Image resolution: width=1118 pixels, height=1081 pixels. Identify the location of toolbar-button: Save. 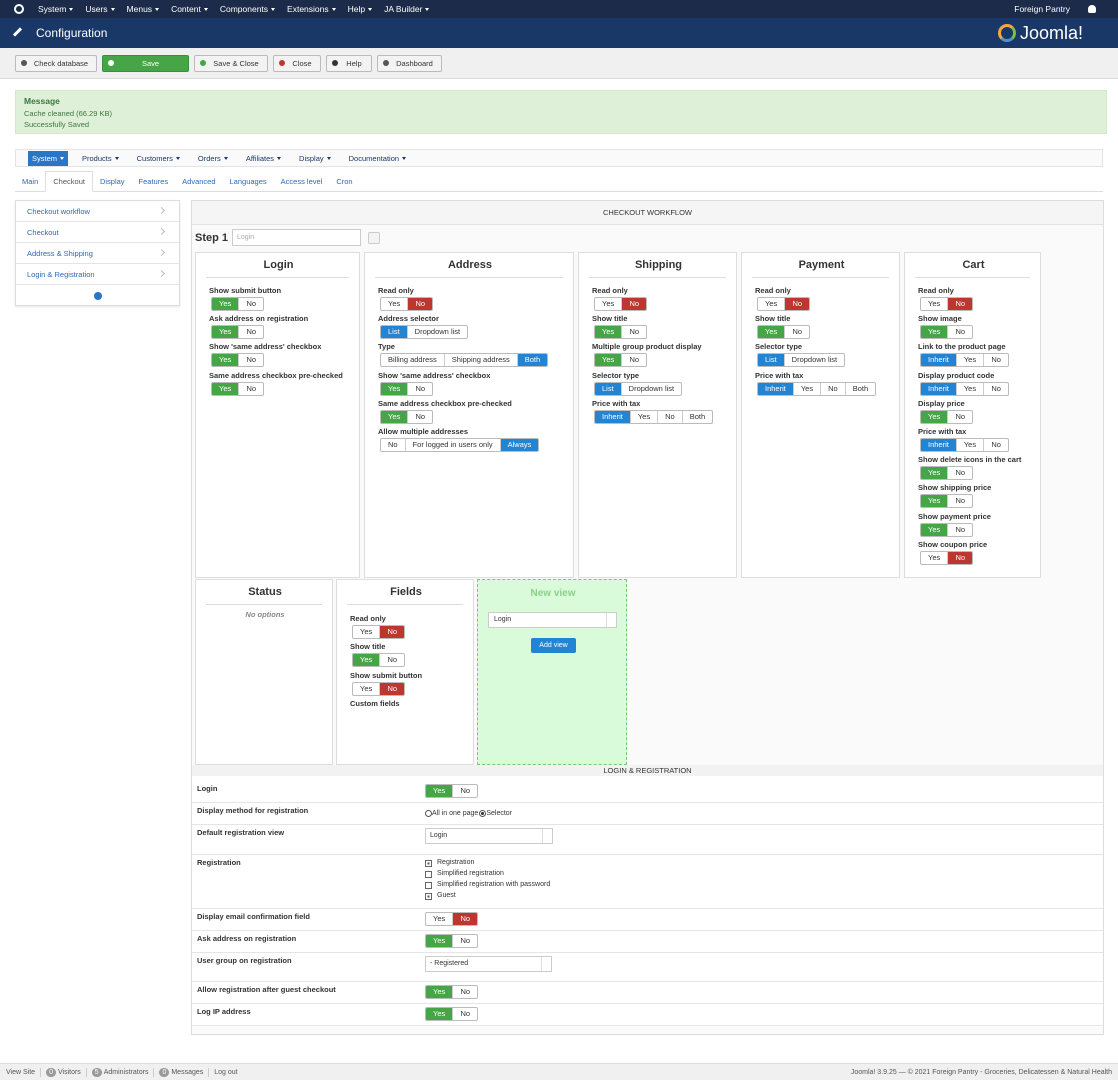
(145, 63).